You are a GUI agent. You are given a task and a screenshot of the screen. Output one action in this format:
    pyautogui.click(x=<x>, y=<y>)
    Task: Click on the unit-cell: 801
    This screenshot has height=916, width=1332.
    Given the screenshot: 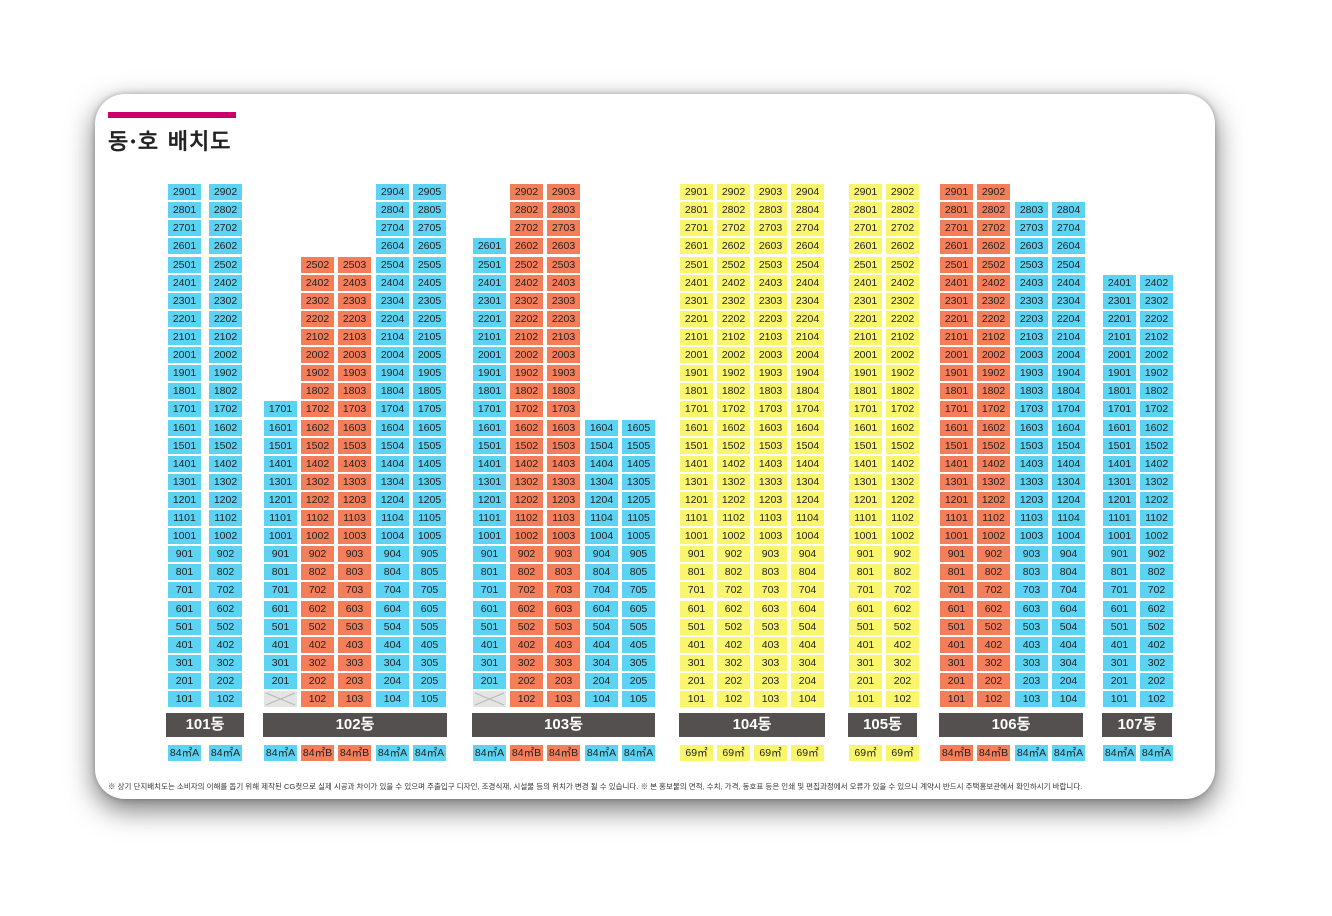 What is the action you would take?
    pyautogui.click(x=1119, y=572)
    